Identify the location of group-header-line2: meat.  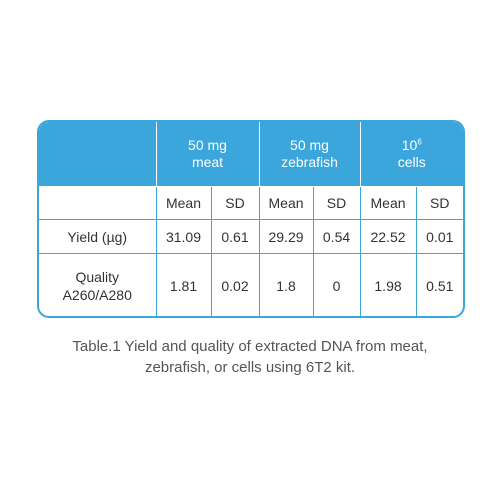
(207, 162).